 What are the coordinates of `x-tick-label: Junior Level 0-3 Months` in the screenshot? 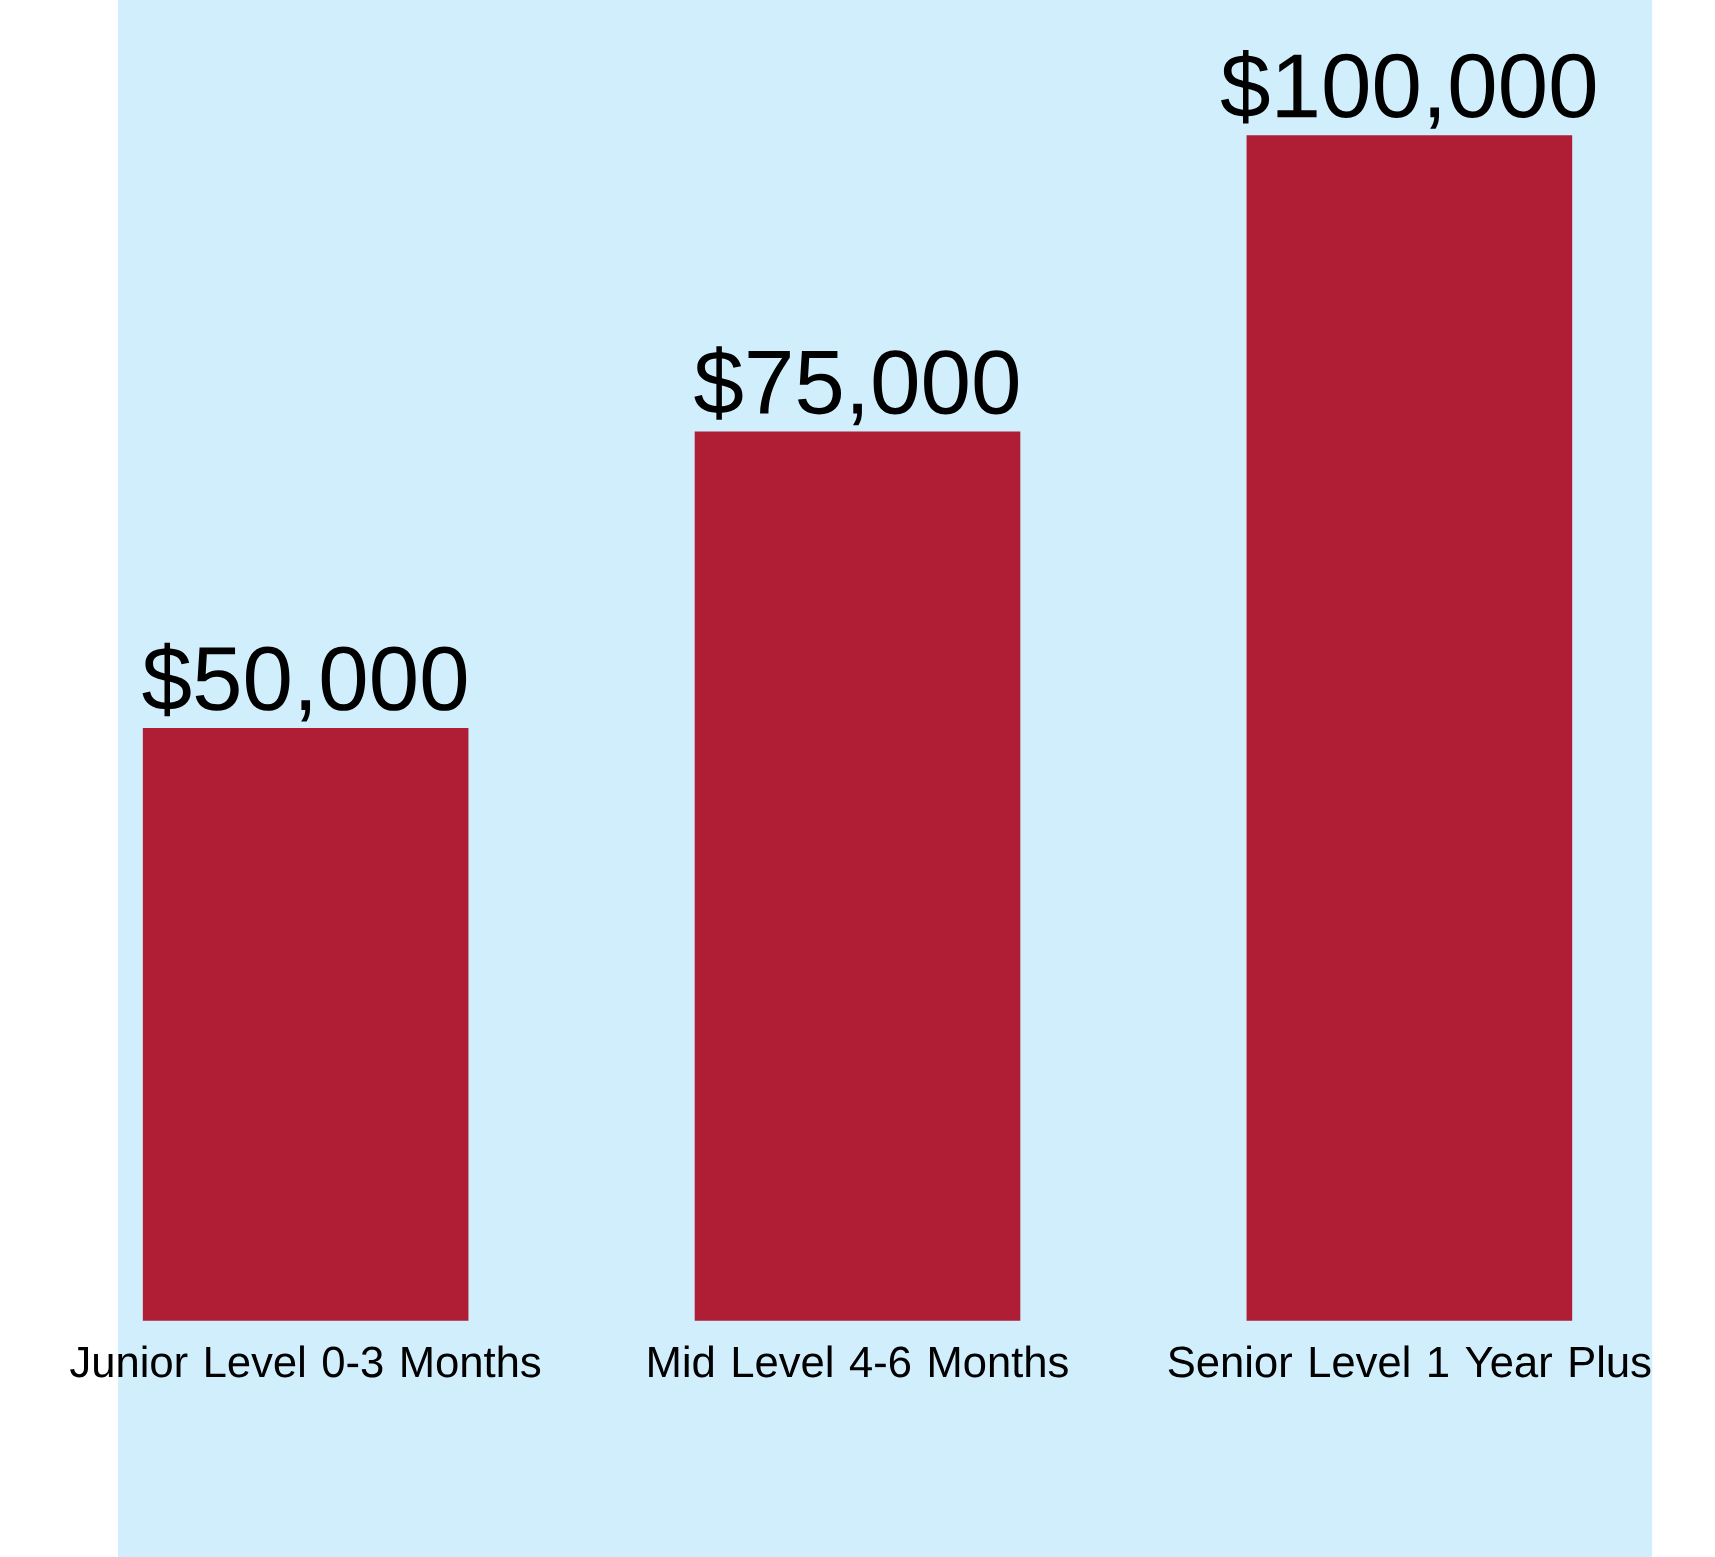 It's located at (305, 1361).